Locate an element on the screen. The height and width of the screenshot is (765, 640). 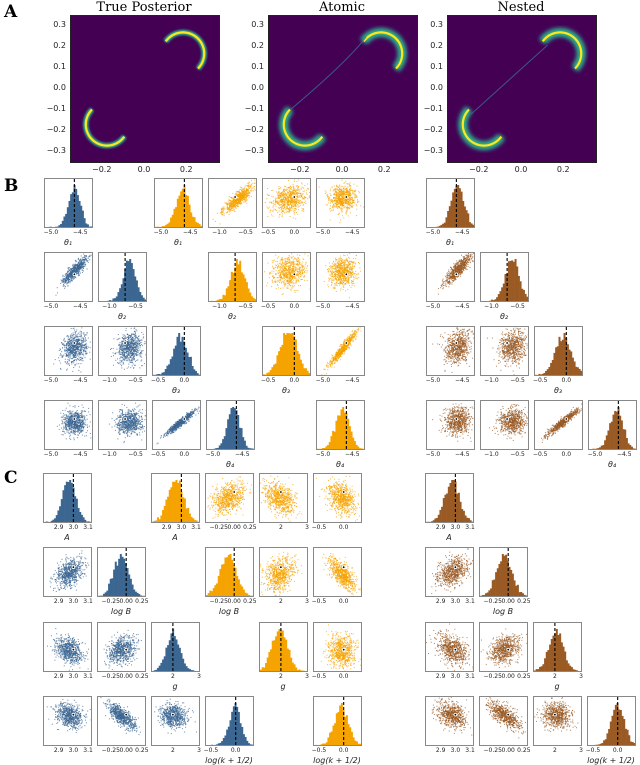
x-tick-label: 0.2 is located at coordinates (186, 169).